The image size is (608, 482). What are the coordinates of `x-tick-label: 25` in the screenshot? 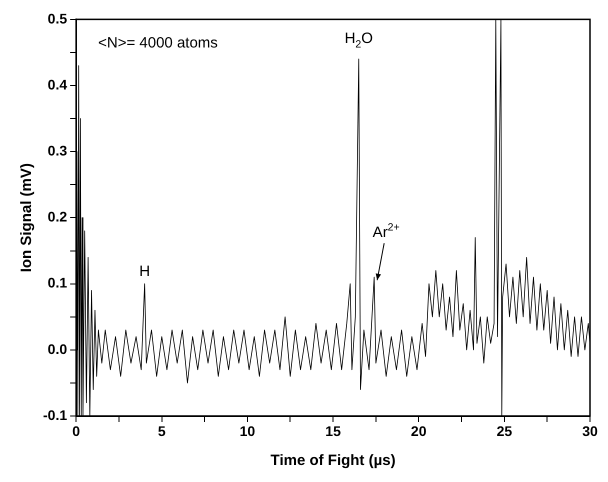 It's located at (504, 430).